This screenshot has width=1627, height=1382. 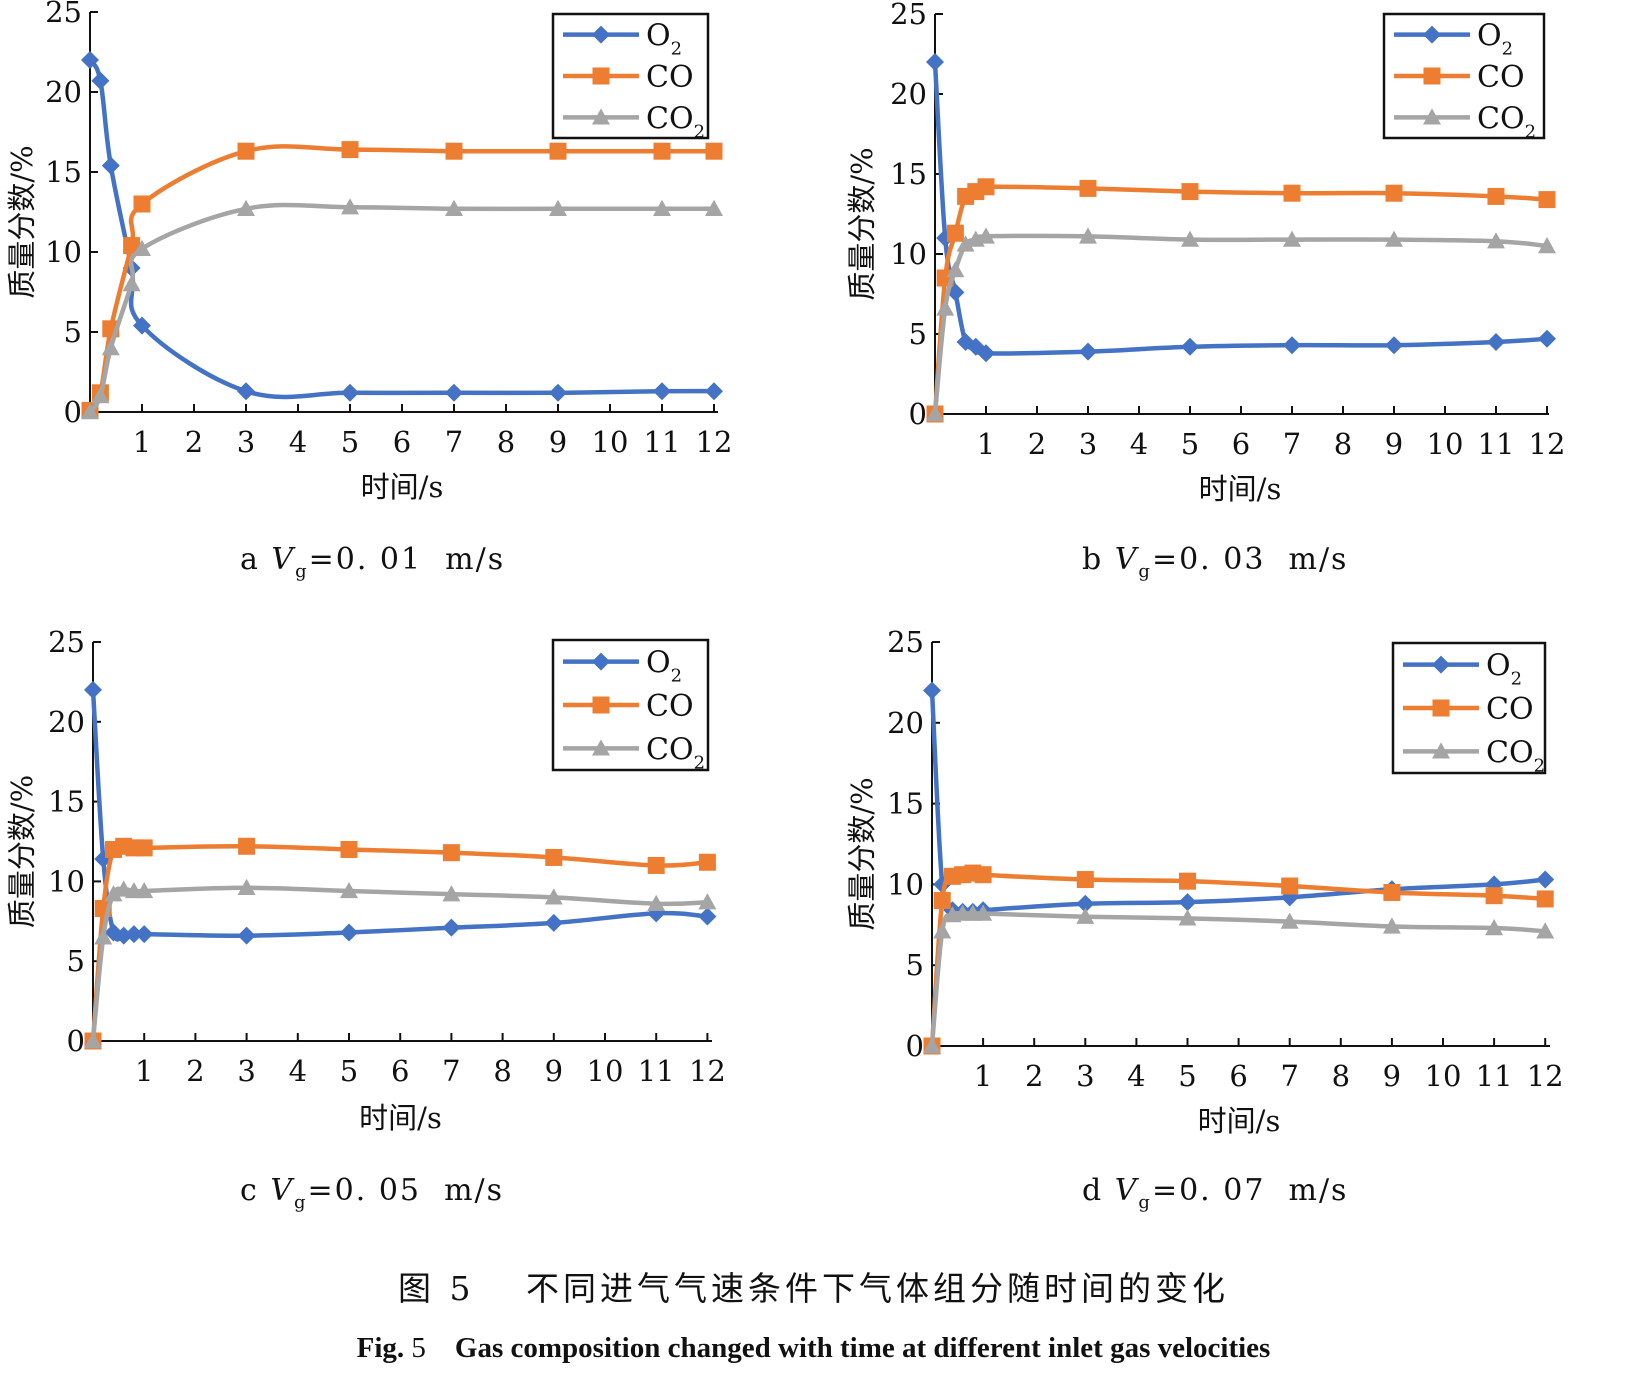 What do you see at coordinates (1443, 1076) in the screenshot?
I see `x-tick-label: 10` at bounding box center [1443, 1076].